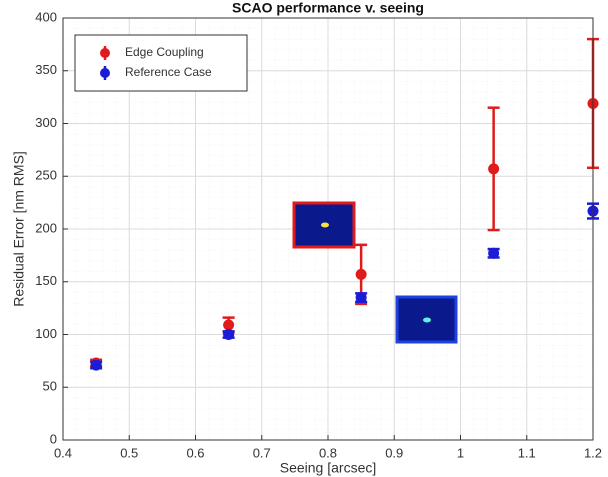 The height and width of the screenshot is (477, 608). Describe the element at coordinates (164, 52) in the screenshot. I see `legend-label: Edge Coupling` at that location.